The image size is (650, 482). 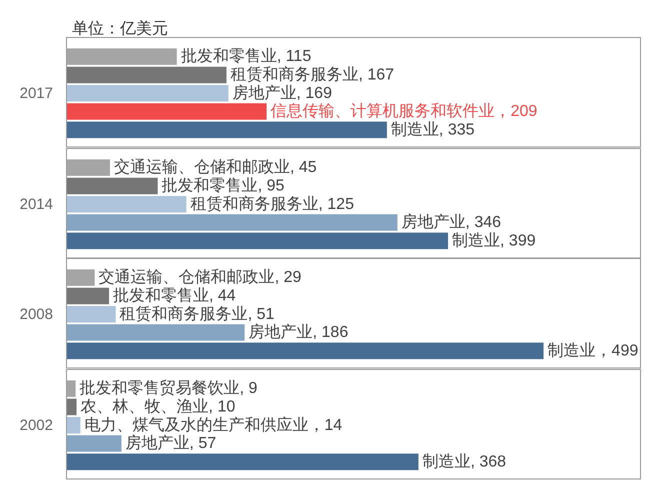 What do you see at coordinates (464, 461) in the screenshot?
I see `data-label: 制造业, 368` at bounding box center [464, 461].